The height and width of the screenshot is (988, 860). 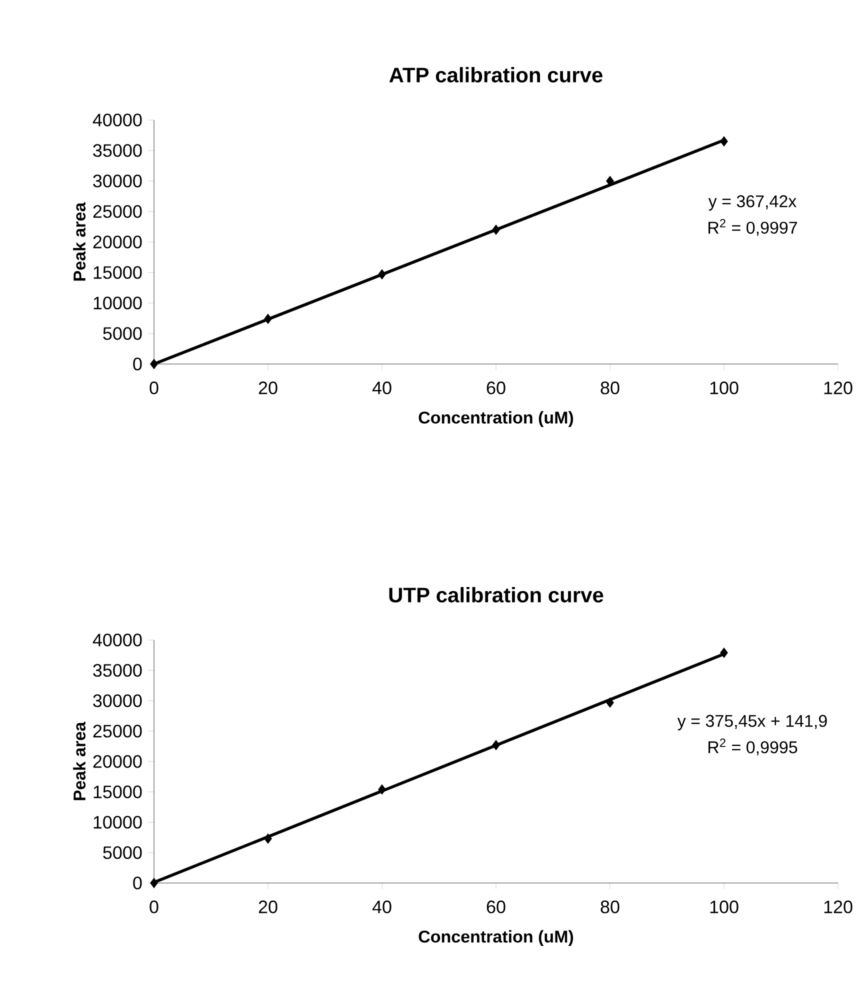 What do you see at coordinates (753, 227) in the screenshot?
I see `annotation: R$^{2}$ = 0,9997` at bounding box center [753, 227].